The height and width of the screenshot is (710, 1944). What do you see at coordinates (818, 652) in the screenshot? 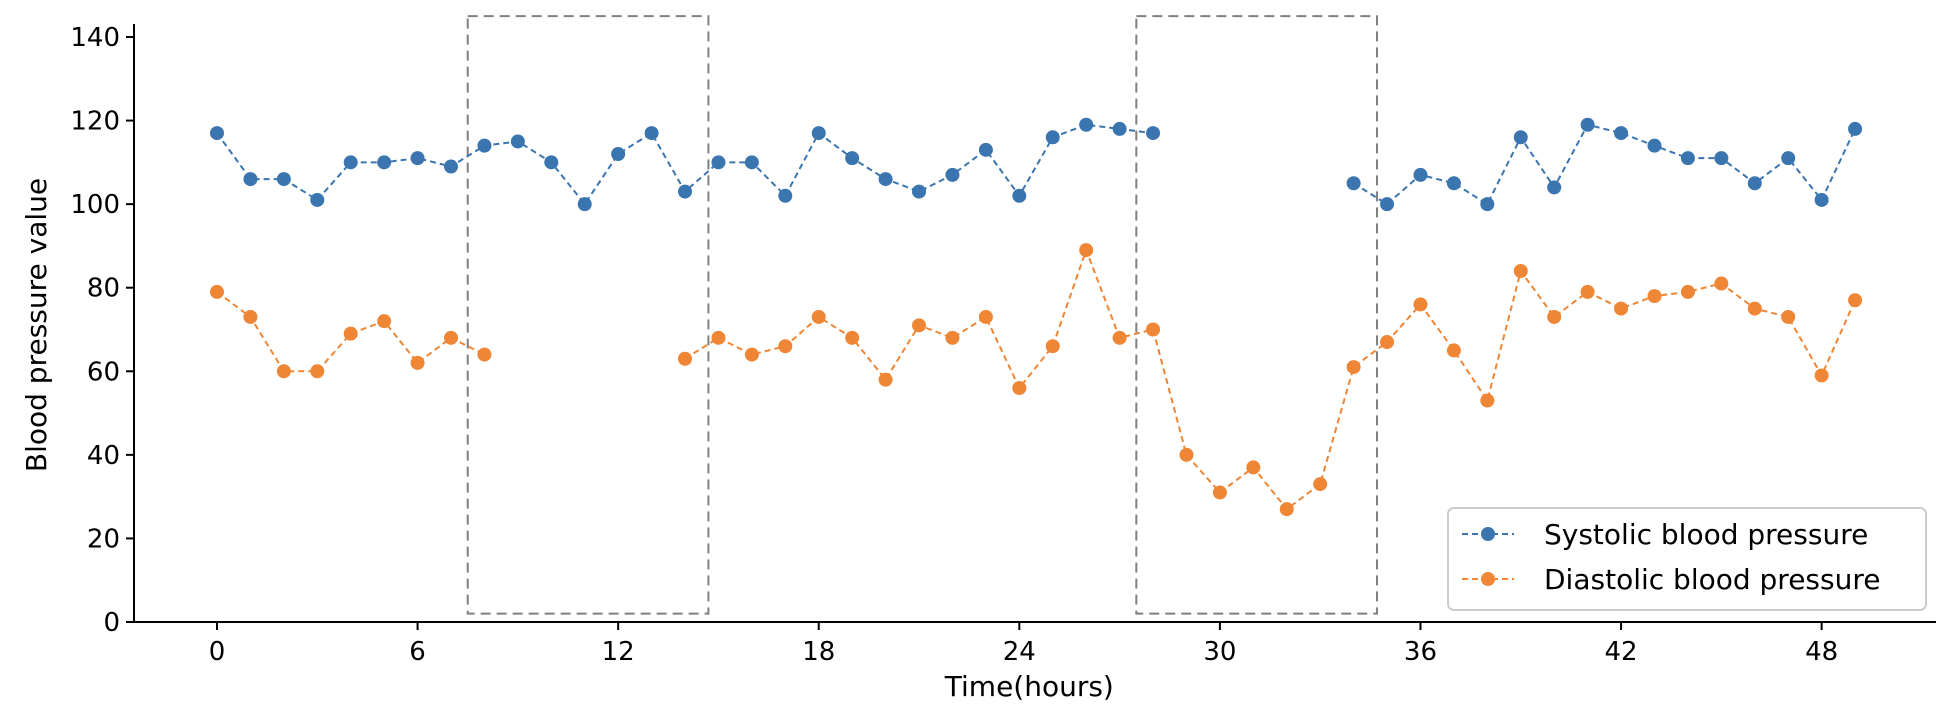
I see `x-tick-label-18: 18` at bounding box center [818, 652].